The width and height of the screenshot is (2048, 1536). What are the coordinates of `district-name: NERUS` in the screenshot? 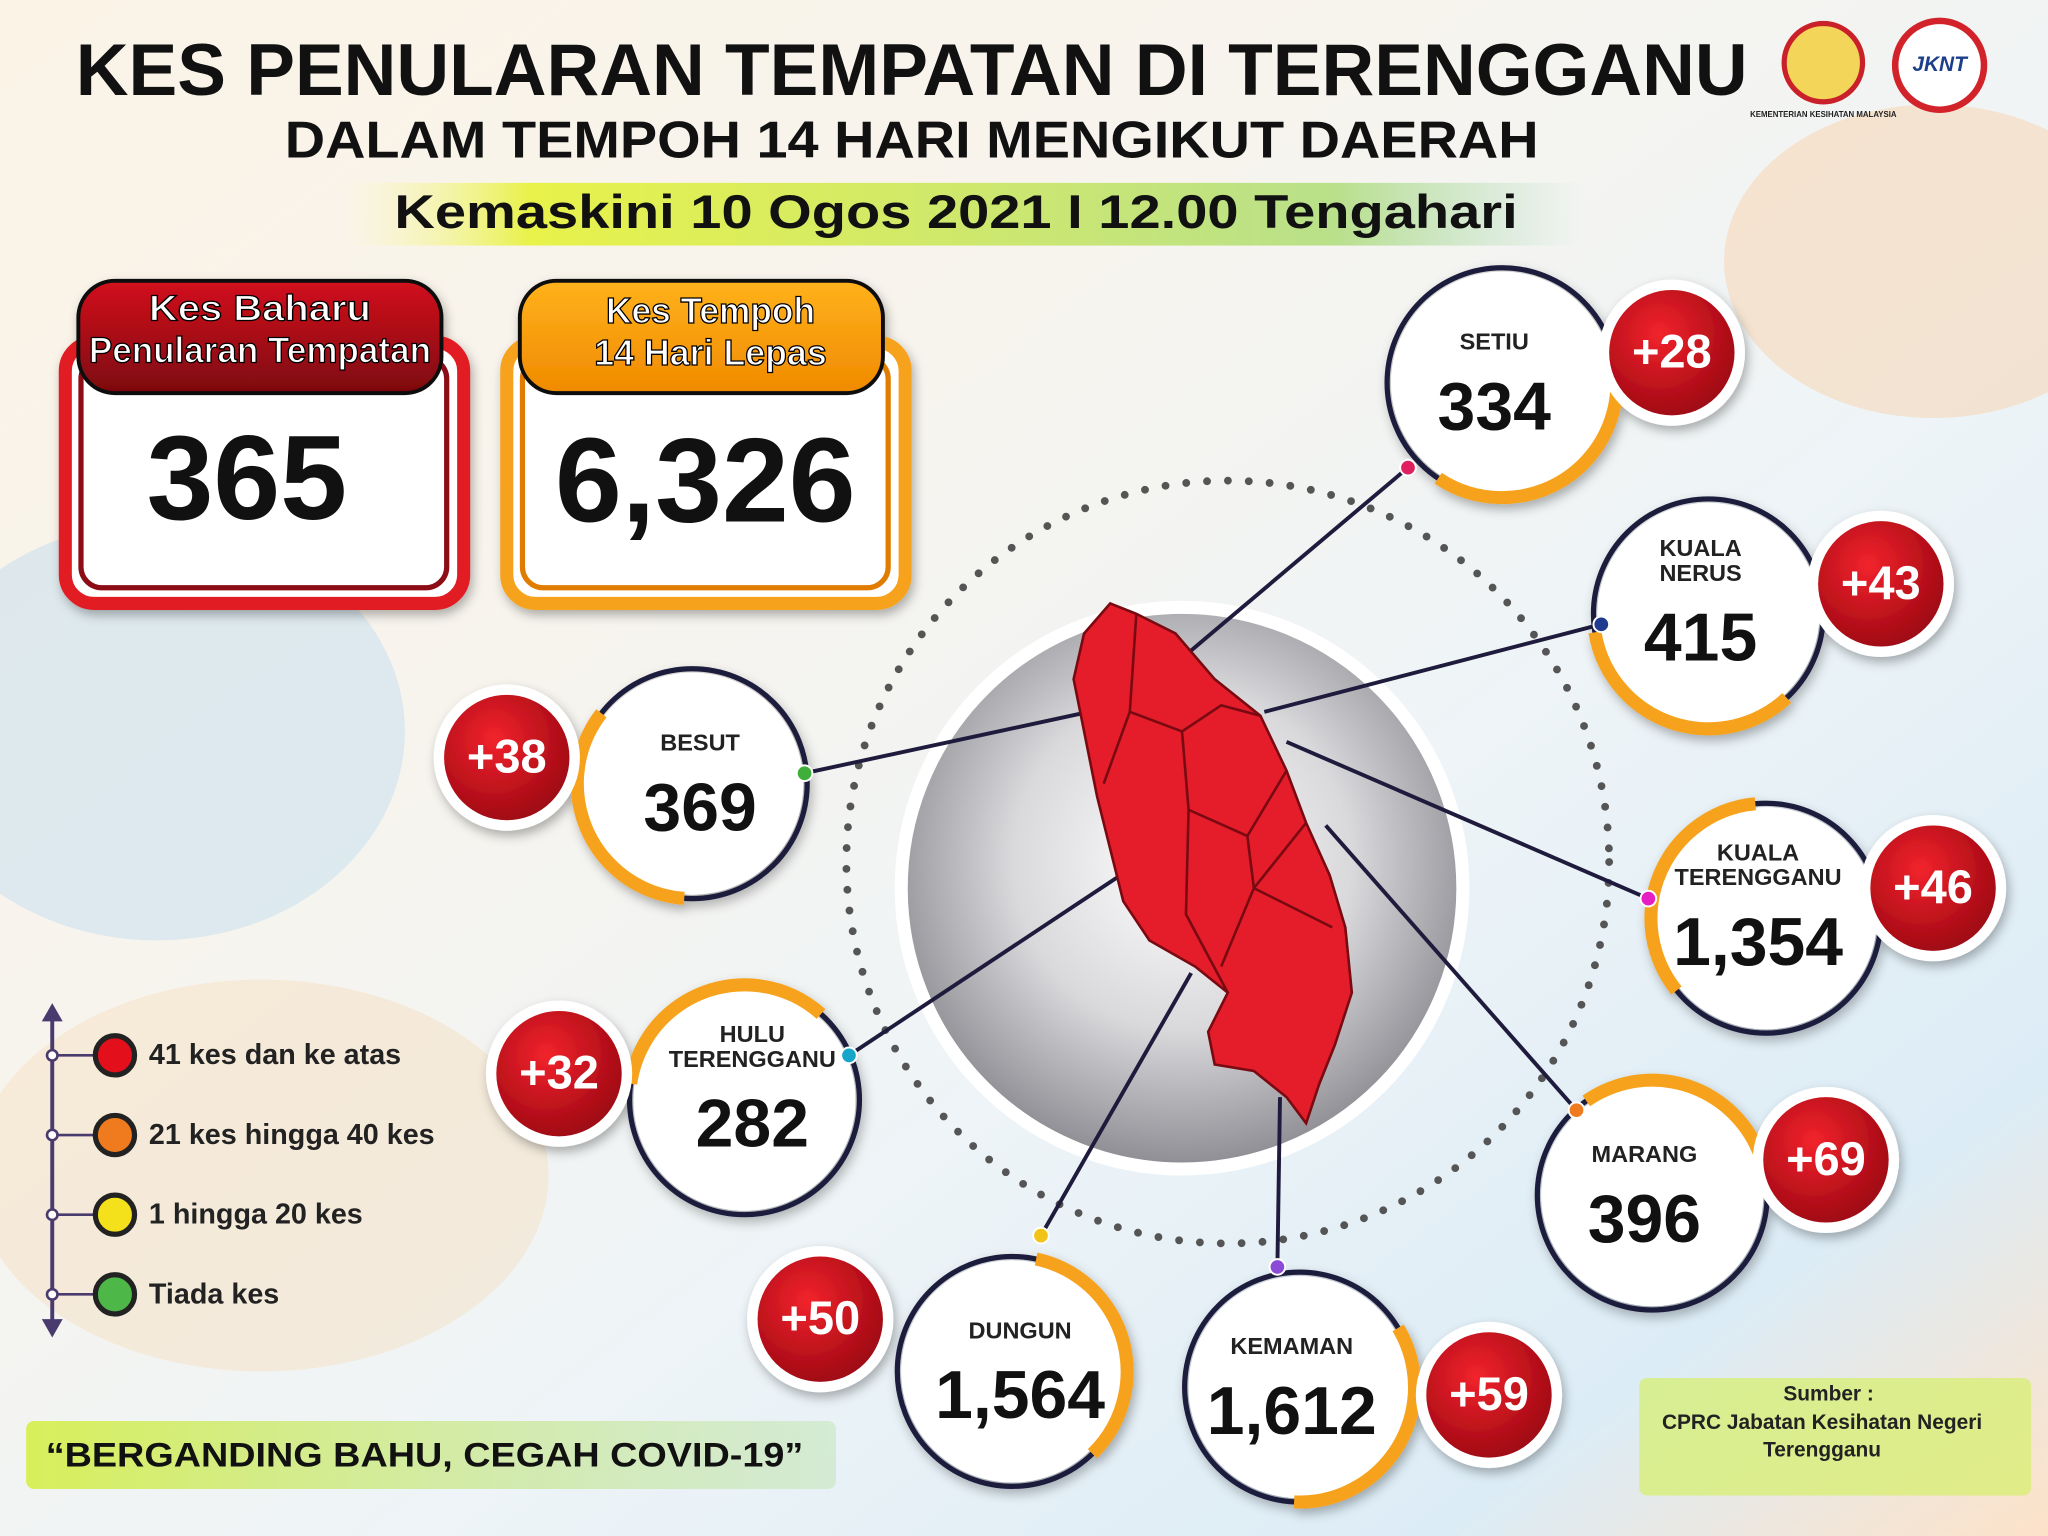 It's located at (1700, 573).